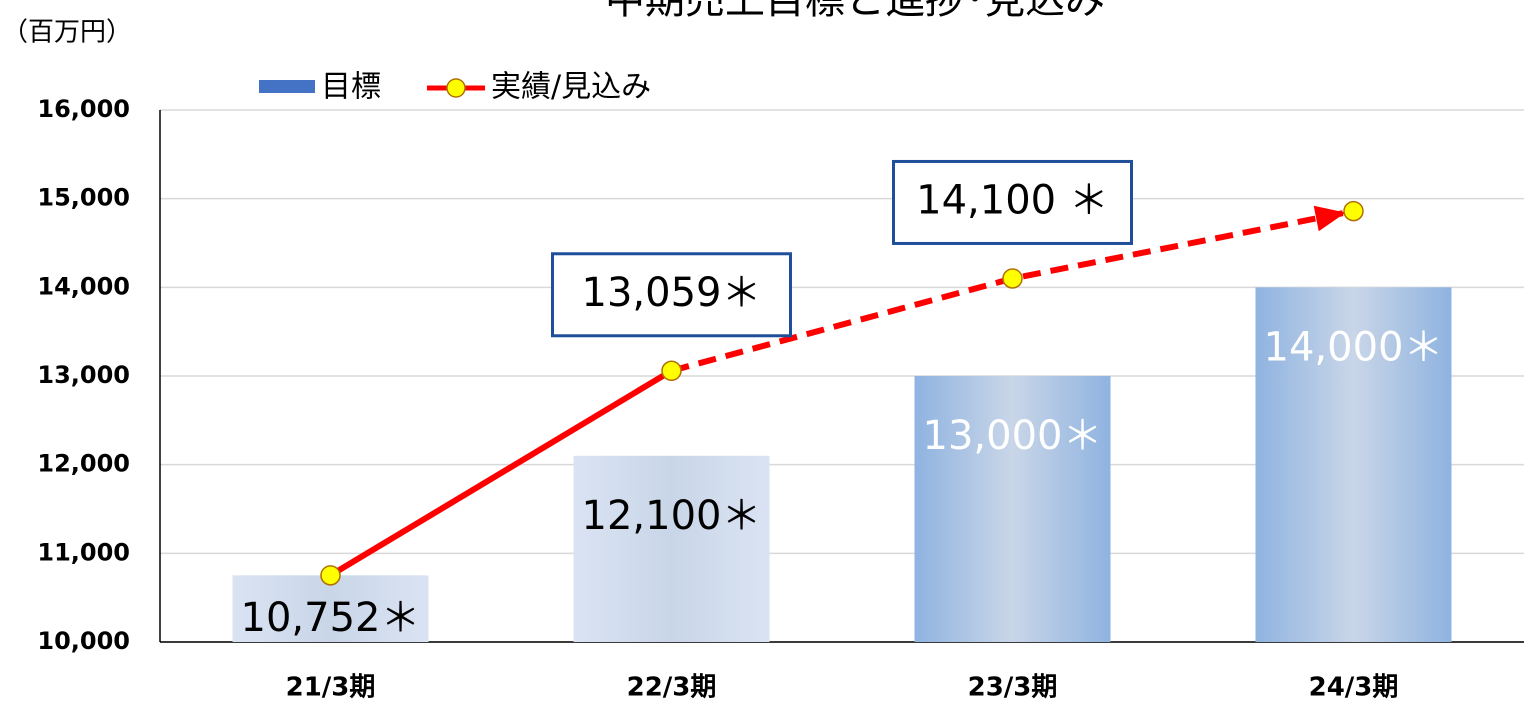 The height and width of the screenshot is (706, 1524). I want to click on arrowhead, so click(1329, 218).